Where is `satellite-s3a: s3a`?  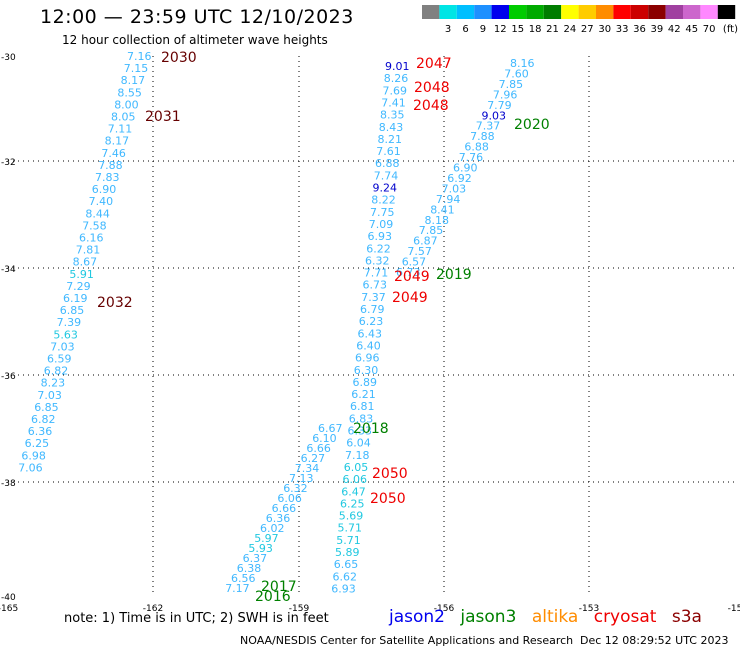 satellite-s3a: s3a is located at coordinates (686, 617).